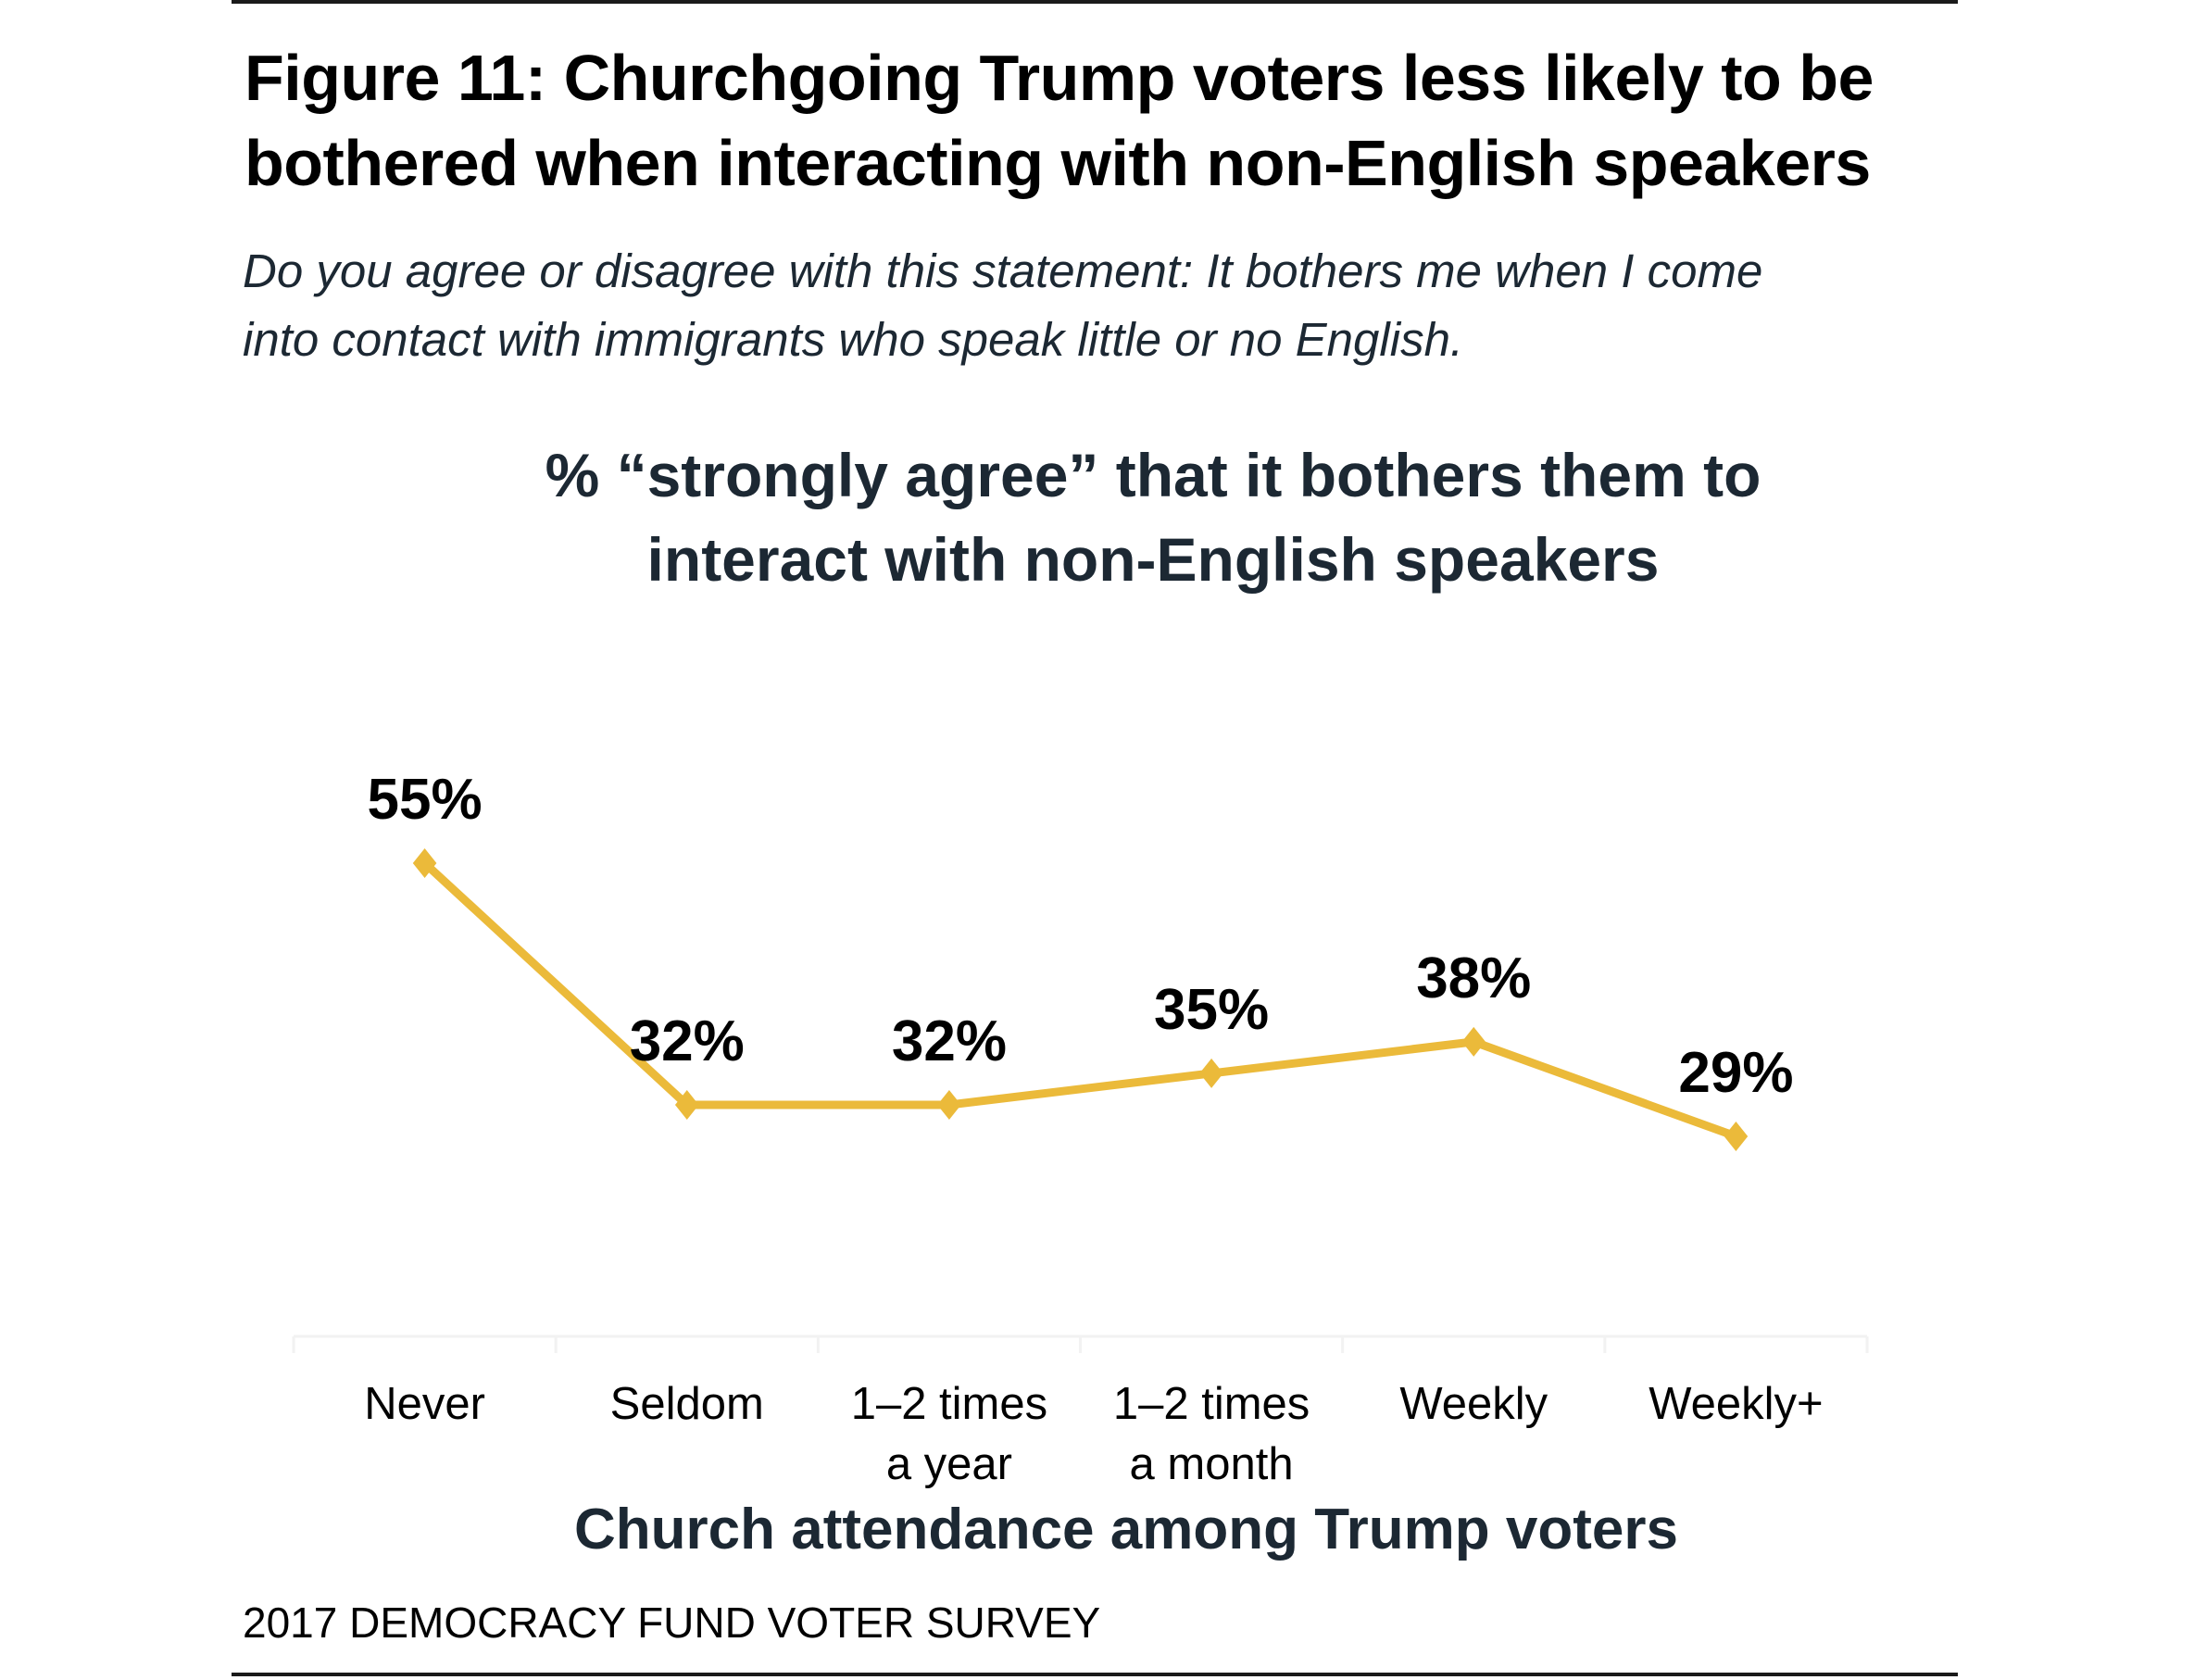  What do you see at coordinates (1079, 1000) in the screenshot?
I see `series-line` at bounding box center [1079, 1000].